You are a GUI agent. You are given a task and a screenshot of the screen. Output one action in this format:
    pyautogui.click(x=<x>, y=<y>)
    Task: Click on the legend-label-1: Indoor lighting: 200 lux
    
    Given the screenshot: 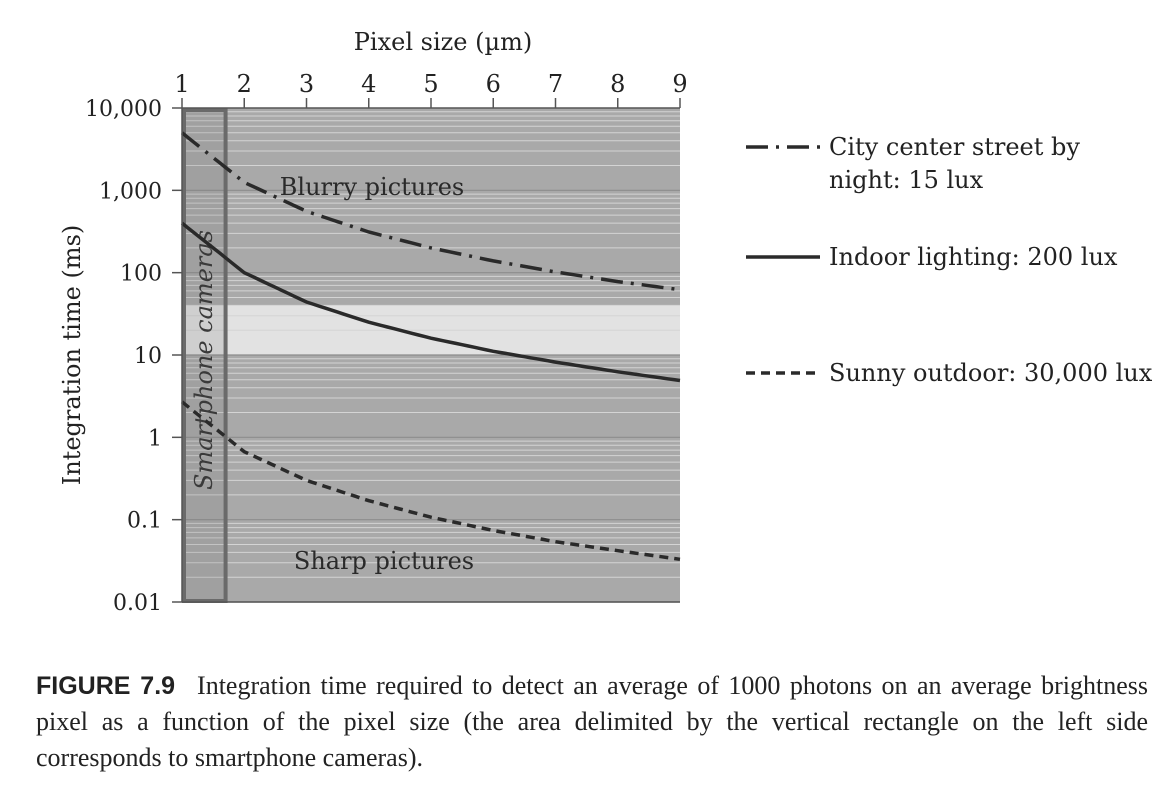 What is the action you would take?
    pyautogui.click(x=973, y=257)
    